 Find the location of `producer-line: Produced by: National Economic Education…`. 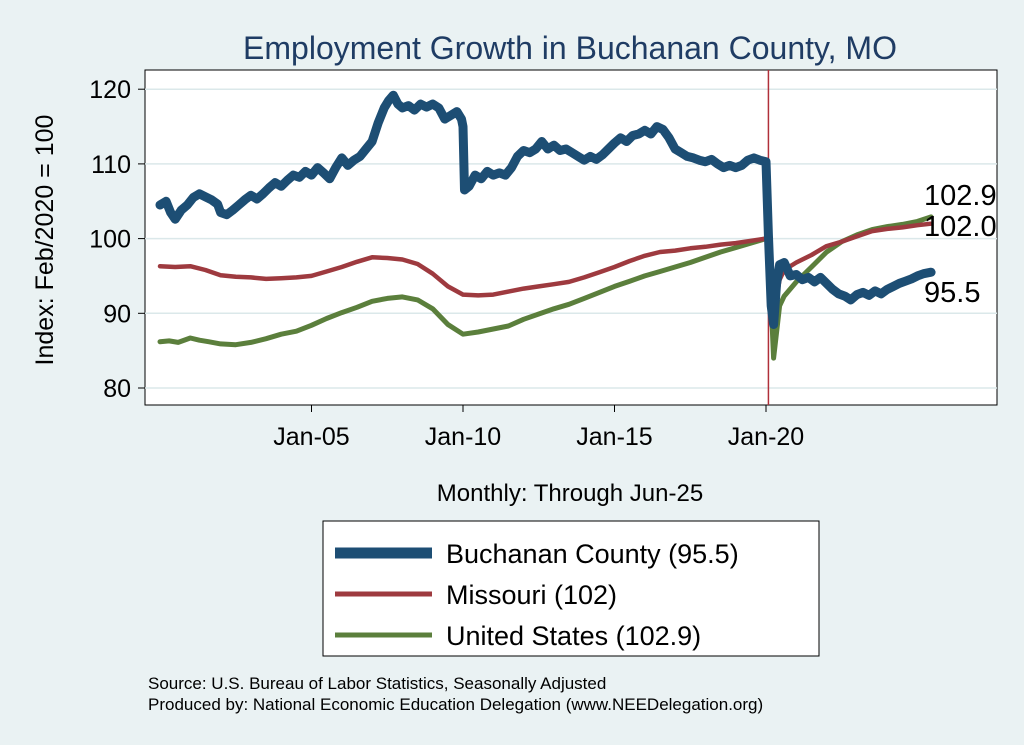

producer-line: Produced by: National Economic Education… is located at coordinates (455, 704).